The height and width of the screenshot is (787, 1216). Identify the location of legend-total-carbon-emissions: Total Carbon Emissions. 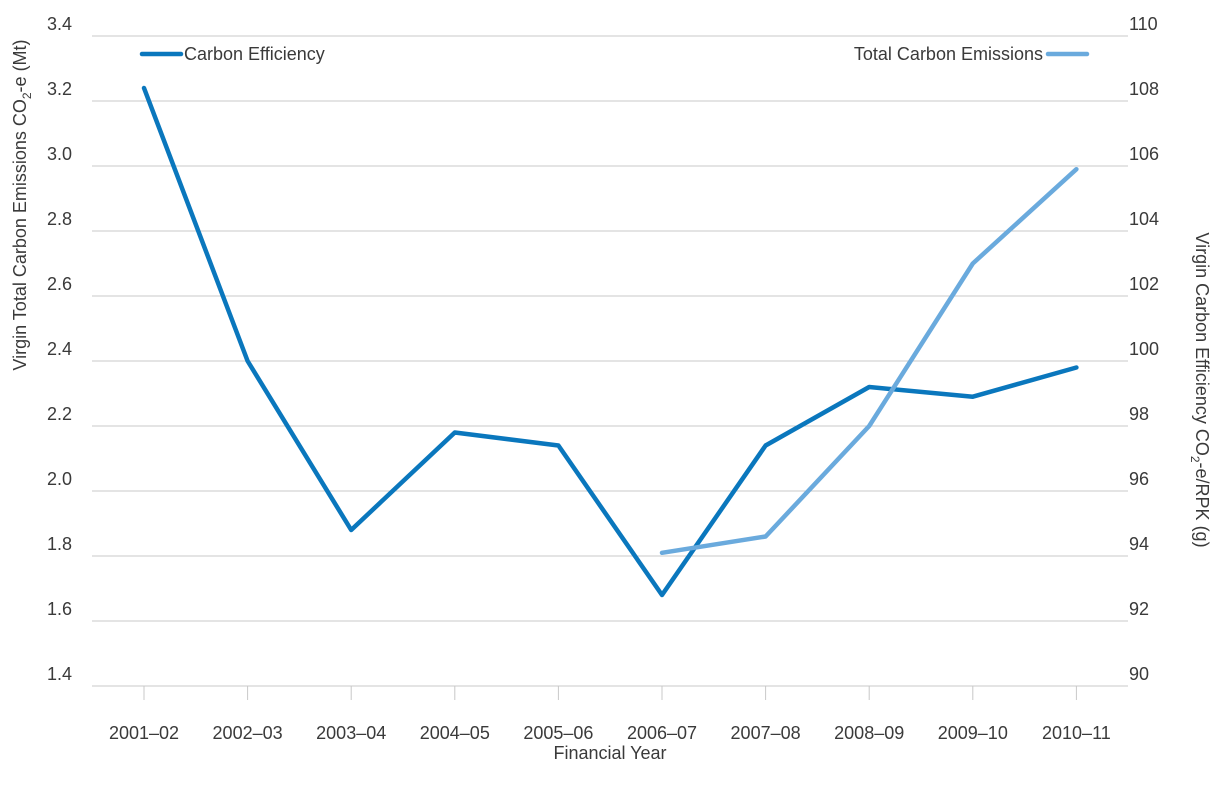
(972, 54).